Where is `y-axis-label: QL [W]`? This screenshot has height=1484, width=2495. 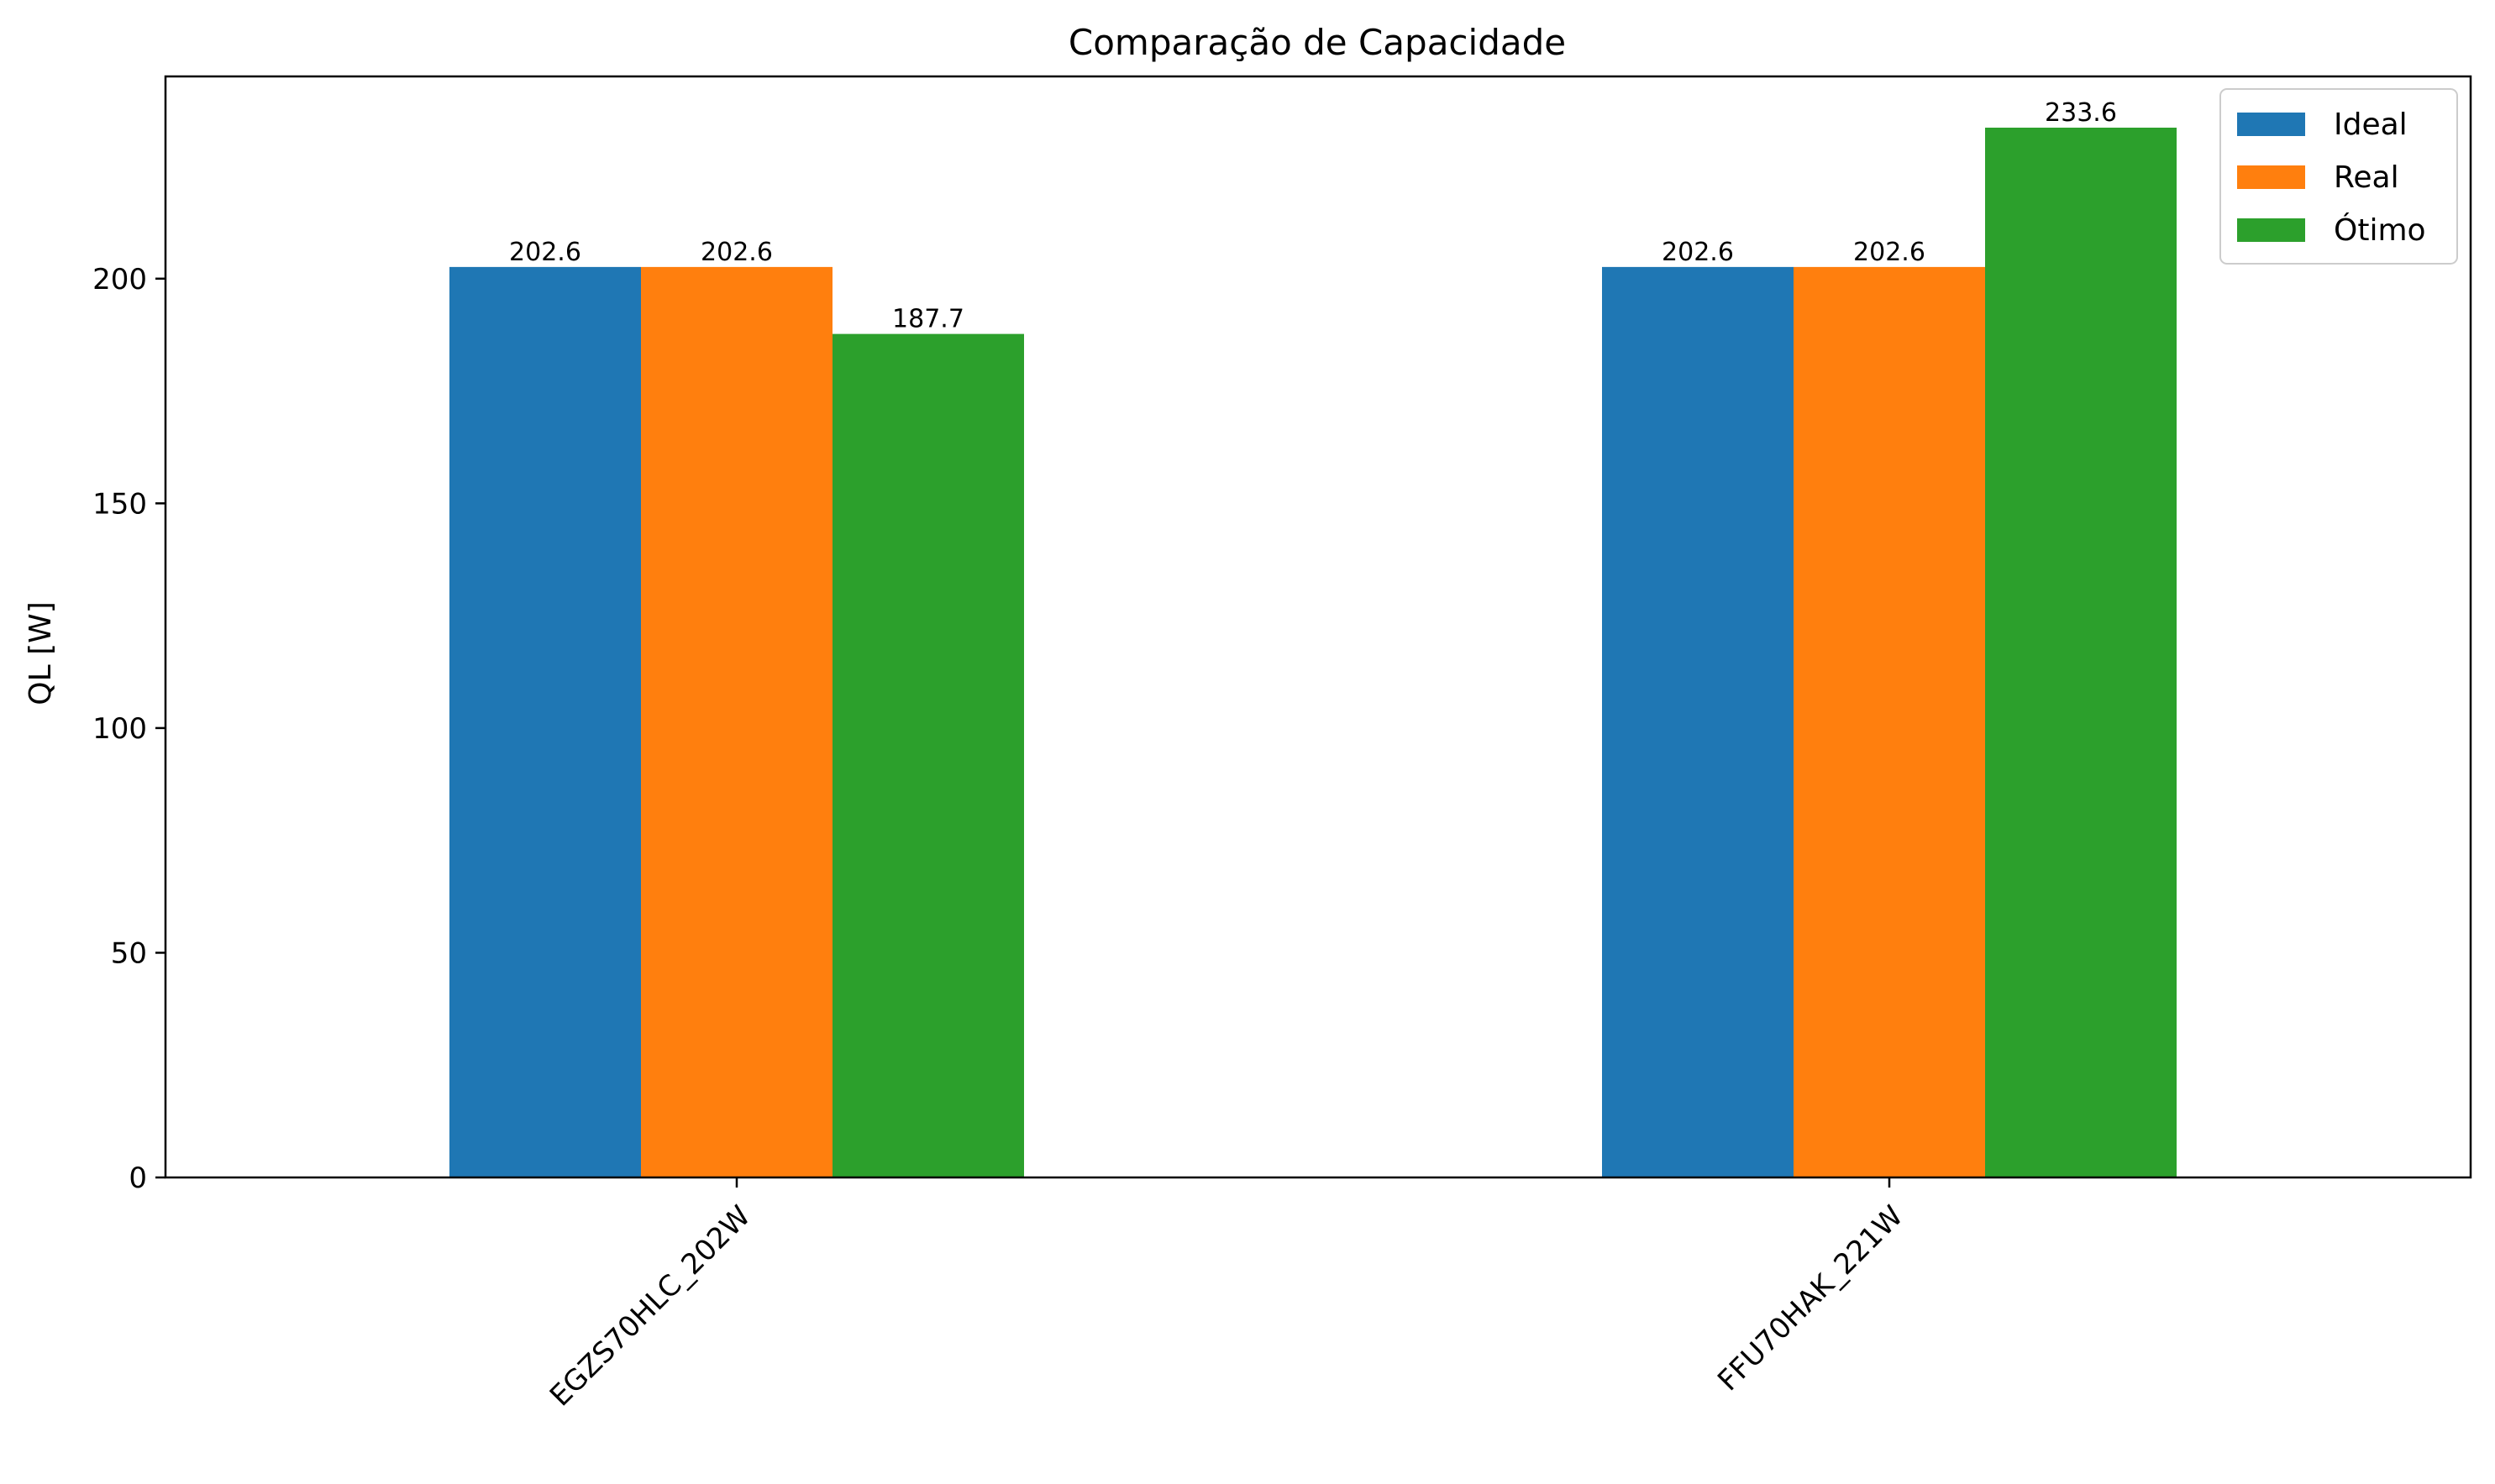
y-axis-label: QL [W] is located at coordinates (41, 653).